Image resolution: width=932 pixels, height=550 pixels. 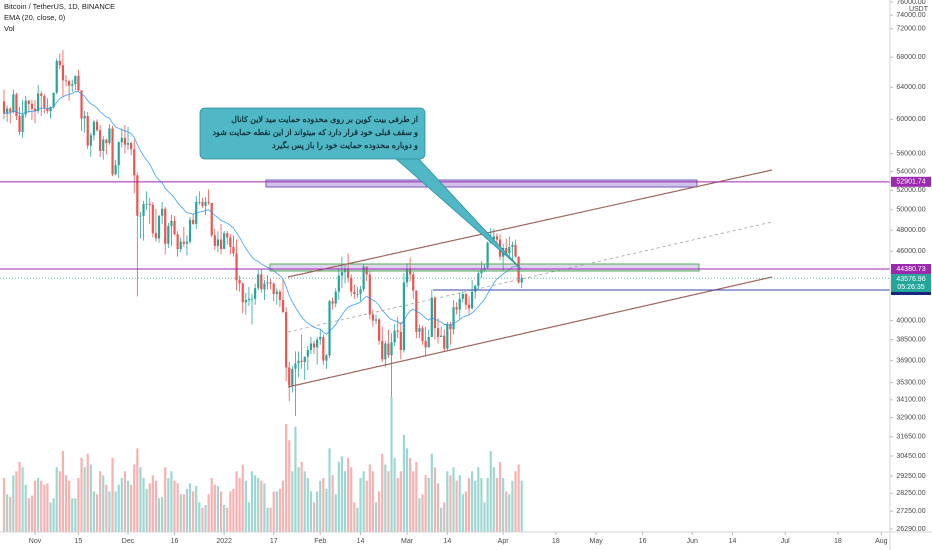 I want to click on x-tick-label: 16, so click(x=643, y=541).